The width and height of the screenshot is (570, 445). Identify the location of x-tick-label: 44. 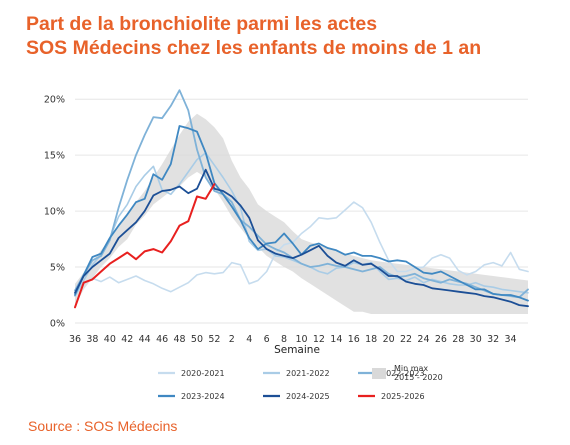
(145, 339).